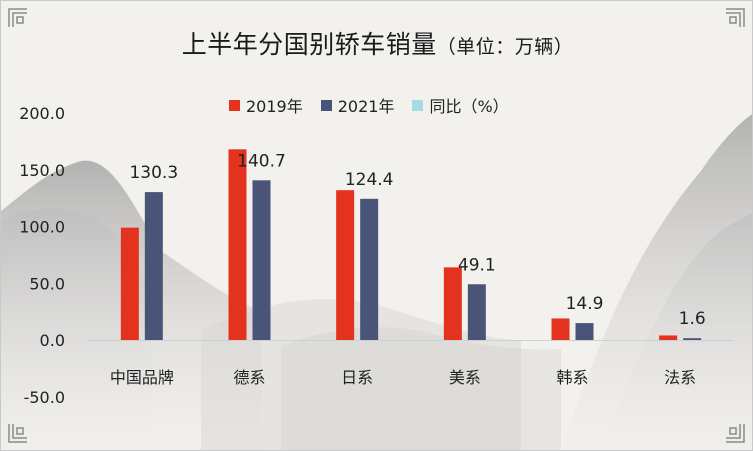  Describe the element at coordinates (234, 105) in the screenshot. I see `legend-swatch-2019` at that location.